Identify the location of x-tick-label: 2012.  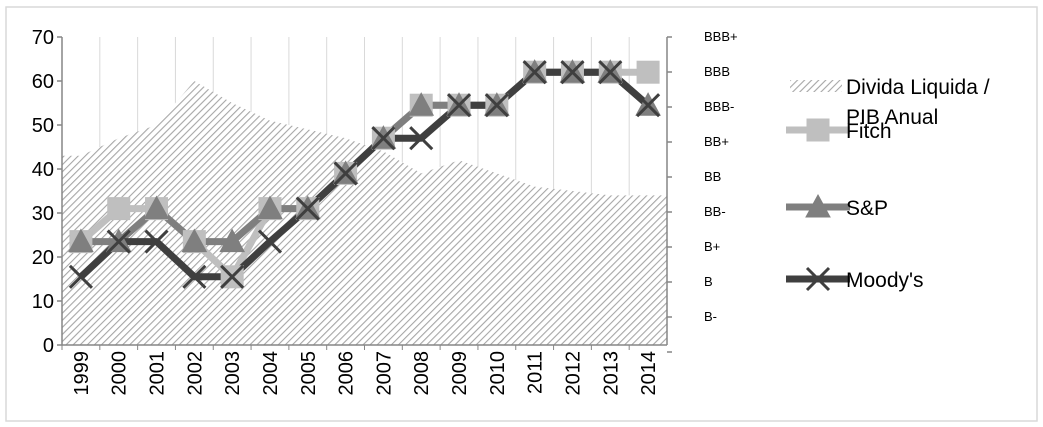
(573, 373).